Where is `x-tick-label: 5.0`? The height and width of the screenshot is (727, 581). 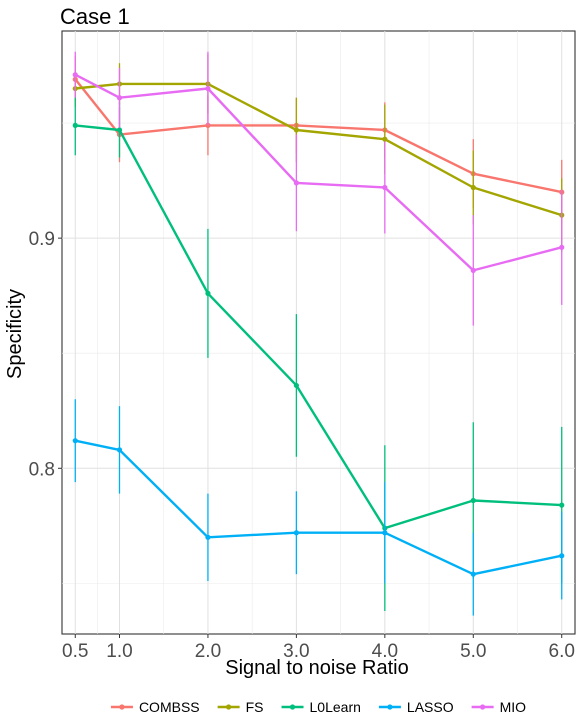 x-tick-label: 5.0 is located at coordinates (473, 651).